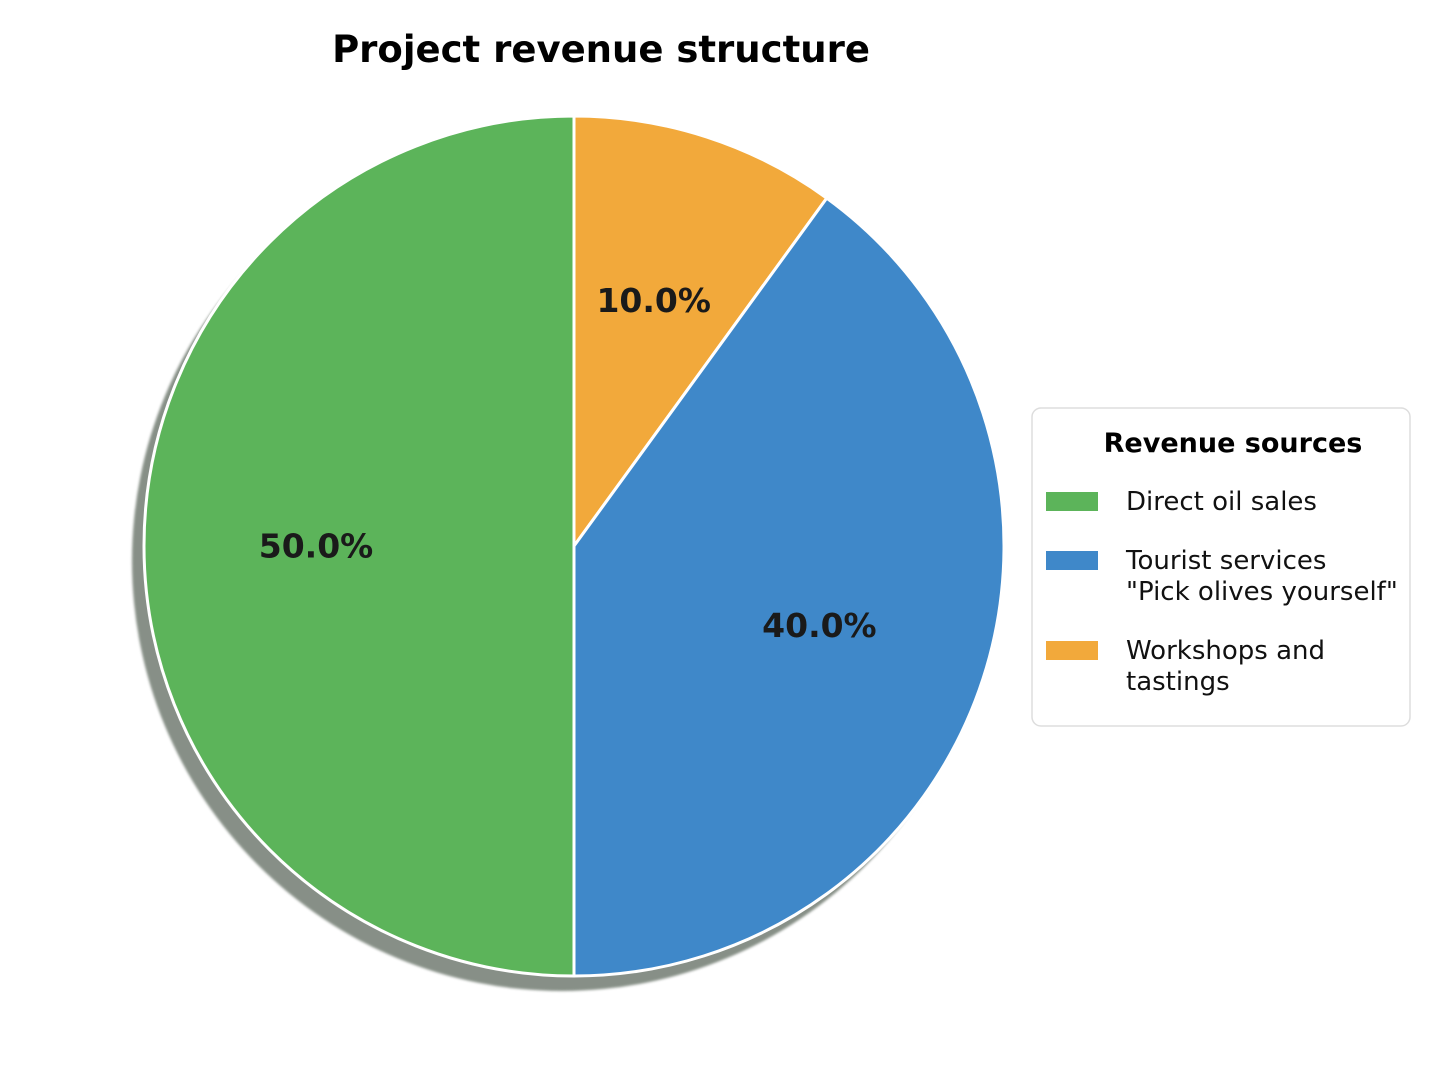  Describe the element at coordinates (819, 625) in the screenshot. I see `pie-slice-label-tourist-services-pick-olives-yourself: 40.0%` at that location.